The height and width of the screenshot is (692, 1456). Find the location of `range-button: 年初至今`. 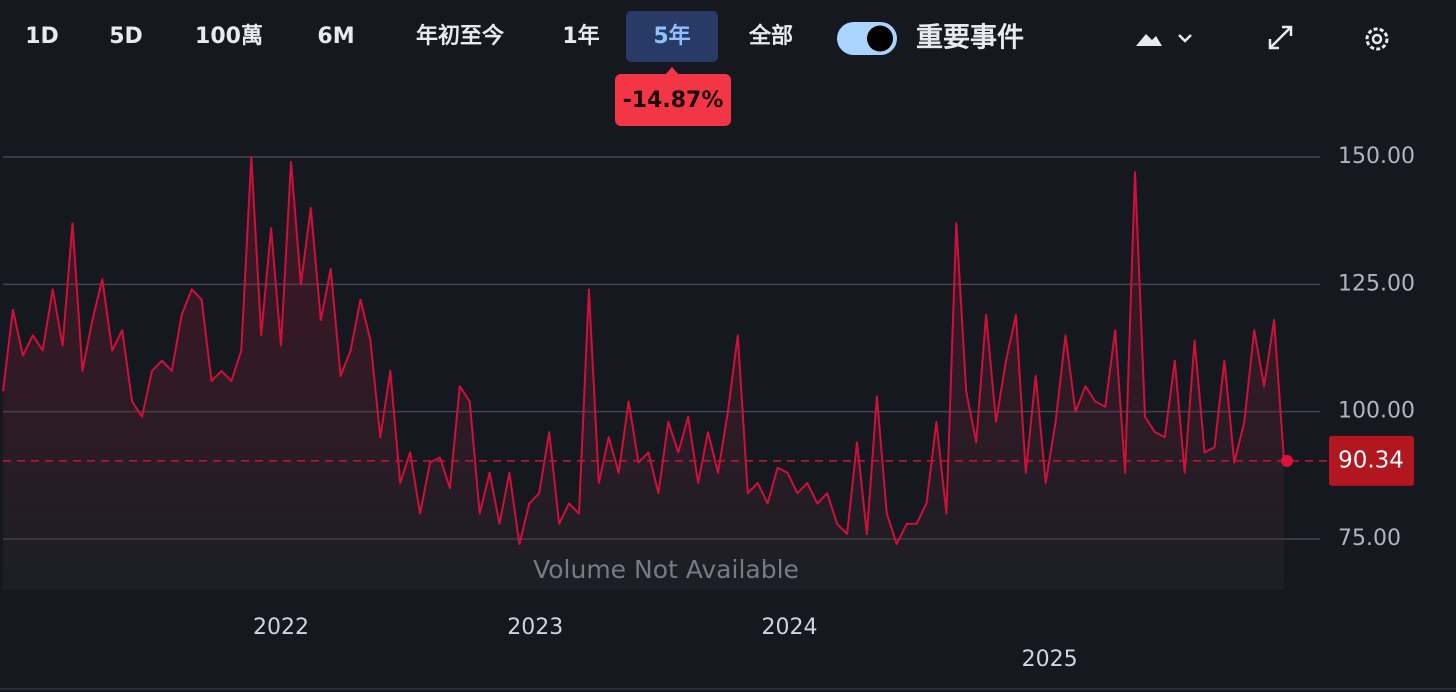

range-button: 年初至今 is located at coordinates (460, 36).